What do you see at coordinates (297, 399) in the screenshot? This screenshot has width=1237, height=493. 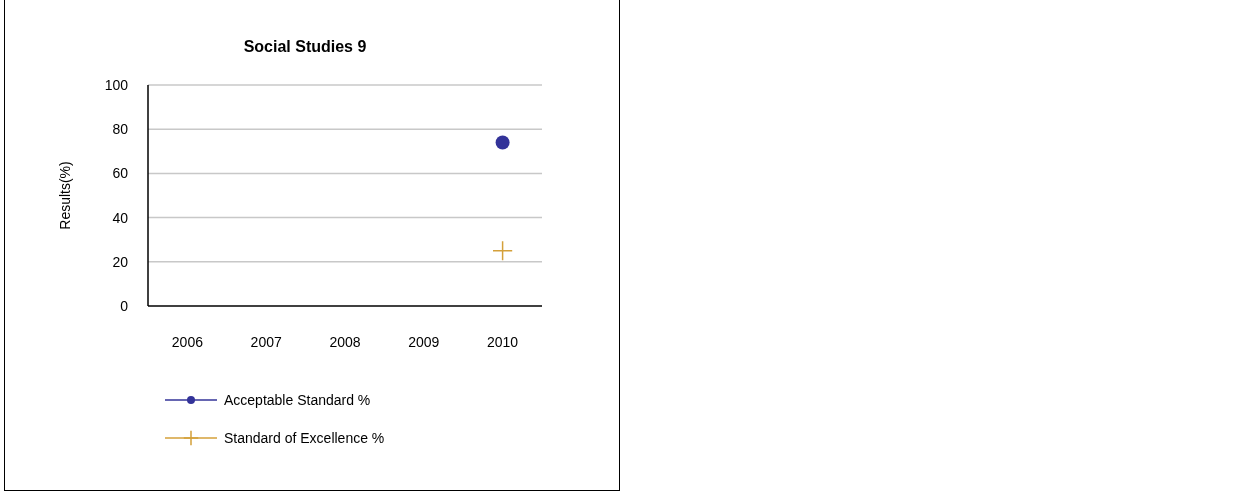 I see `legend-label: Acceptable Standard %` at bounding box center [297, 399].